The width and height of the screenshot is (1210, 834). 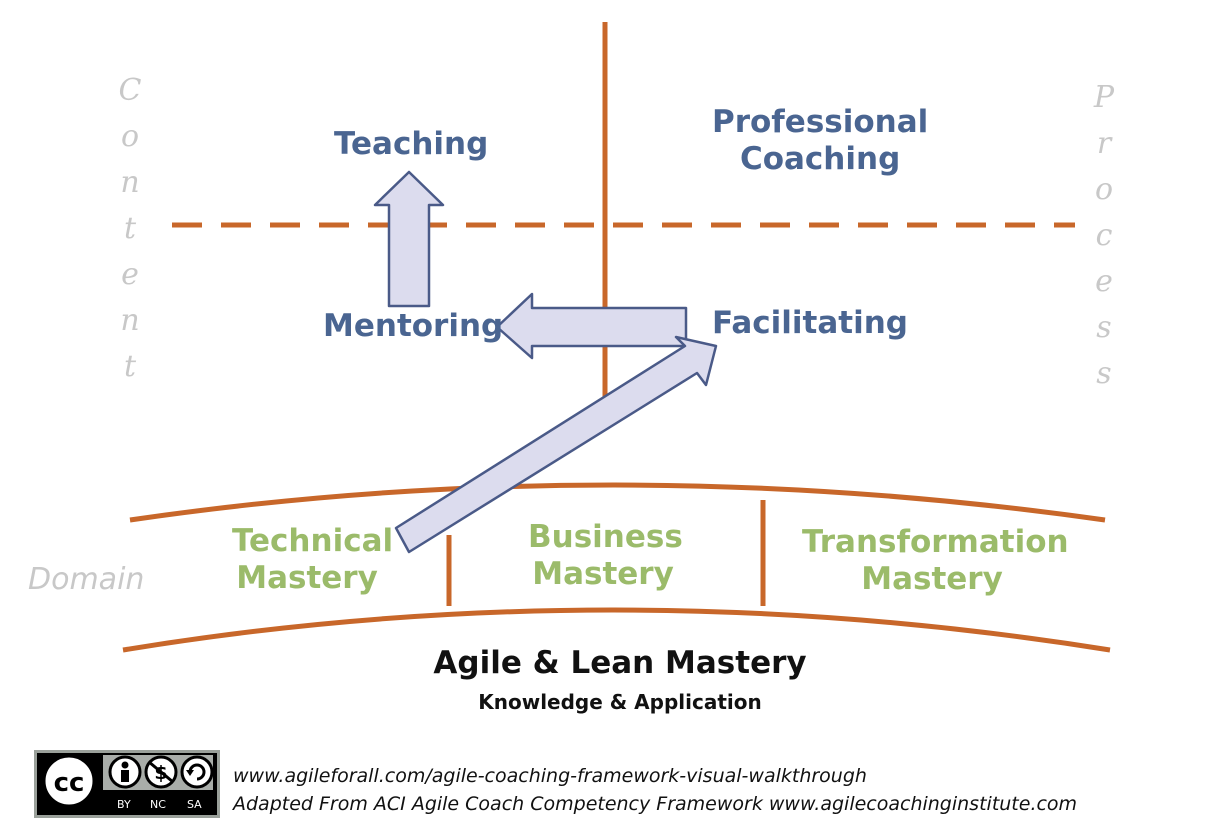 I want to click on process-axis-letter: r, so click(x=1104, y=143).